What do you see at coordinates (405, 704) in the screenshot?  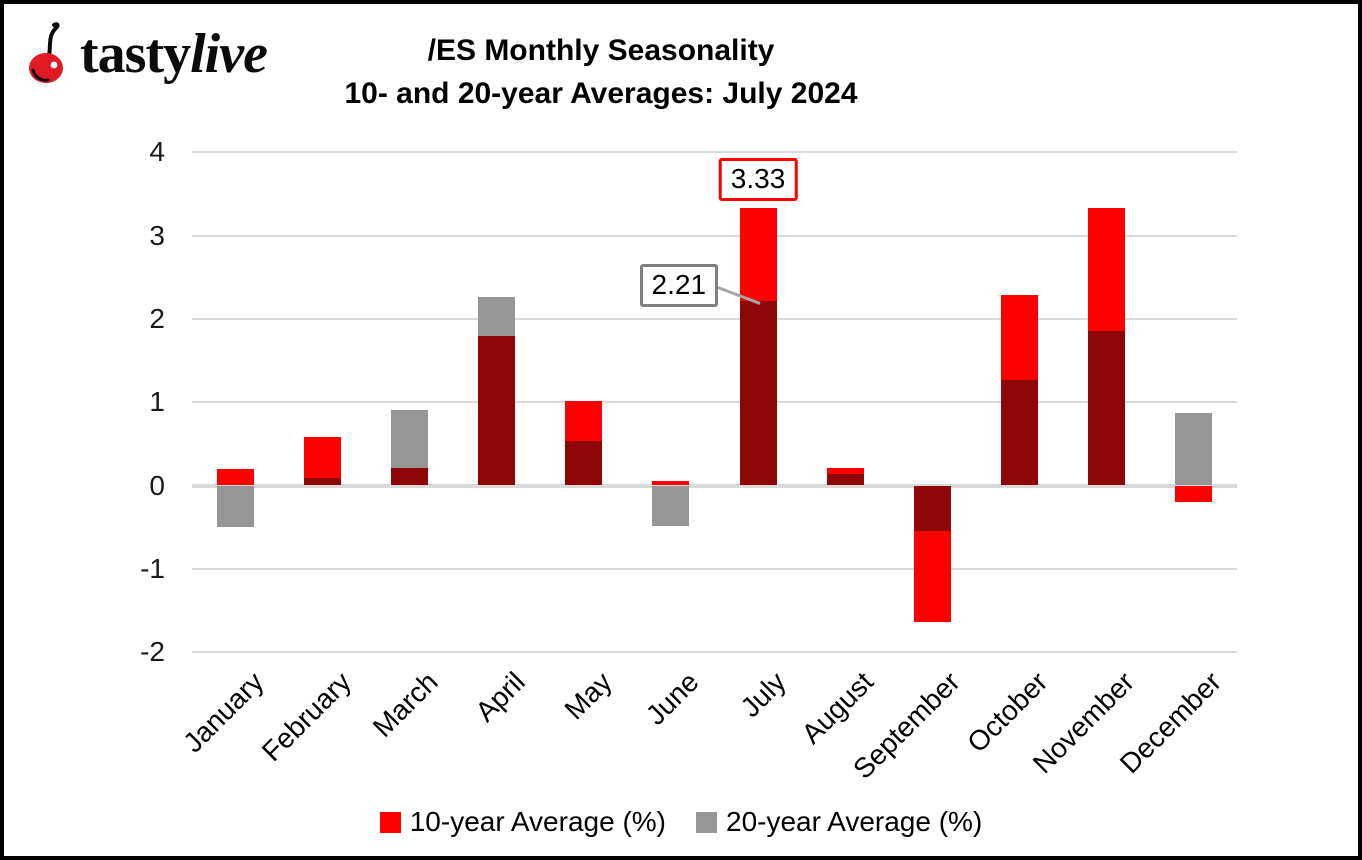 I see `x-axis-label-march: March` at bounding box center [405, 704].